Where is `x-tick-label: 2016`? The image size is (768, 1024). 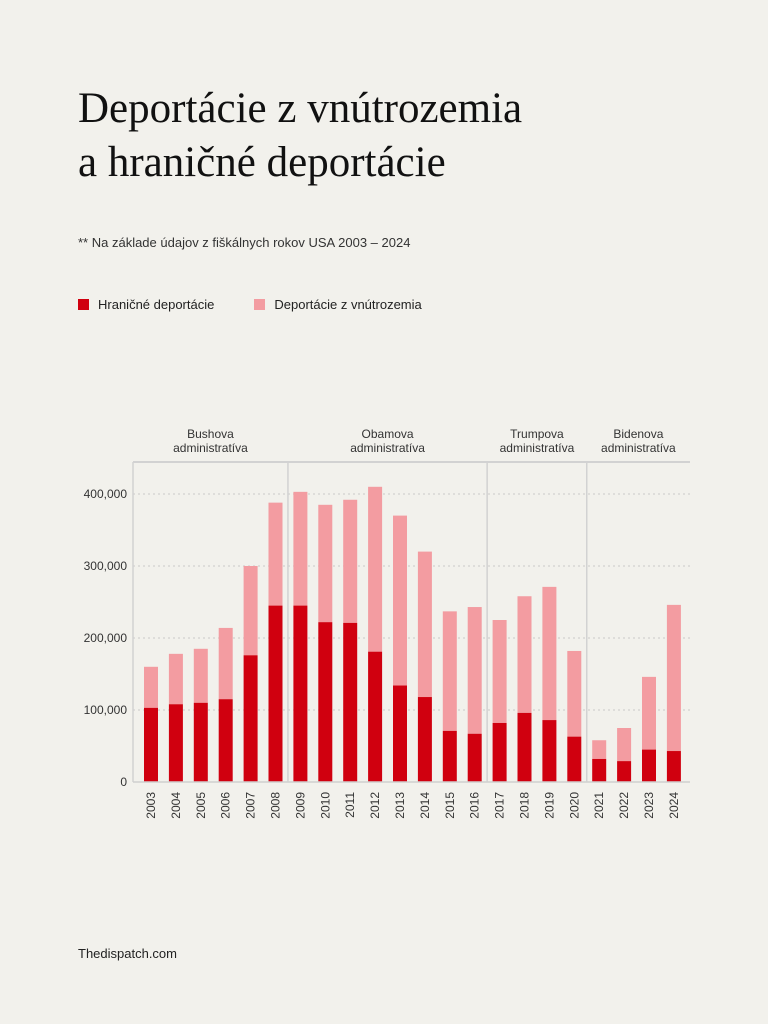
x-tick-label: 2016 is located at coordinates (475, 805).